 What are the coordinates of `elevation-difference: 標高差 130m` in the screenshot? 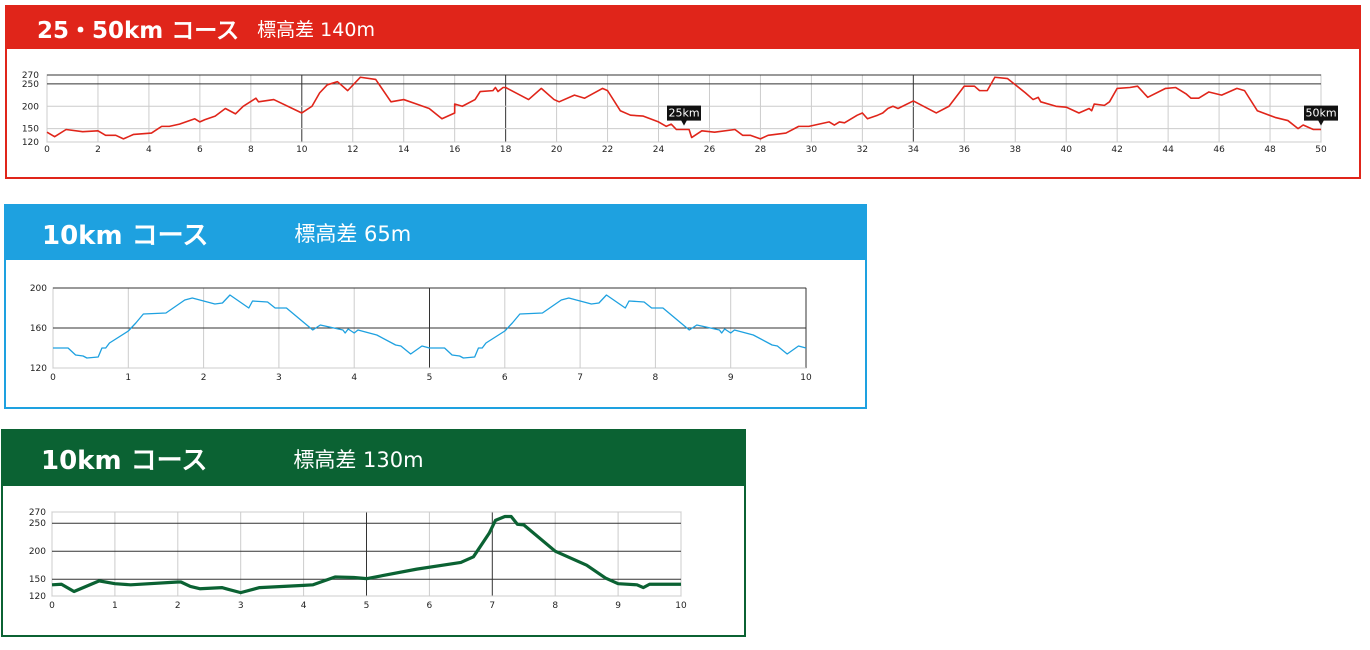 It's located at (358, 459).